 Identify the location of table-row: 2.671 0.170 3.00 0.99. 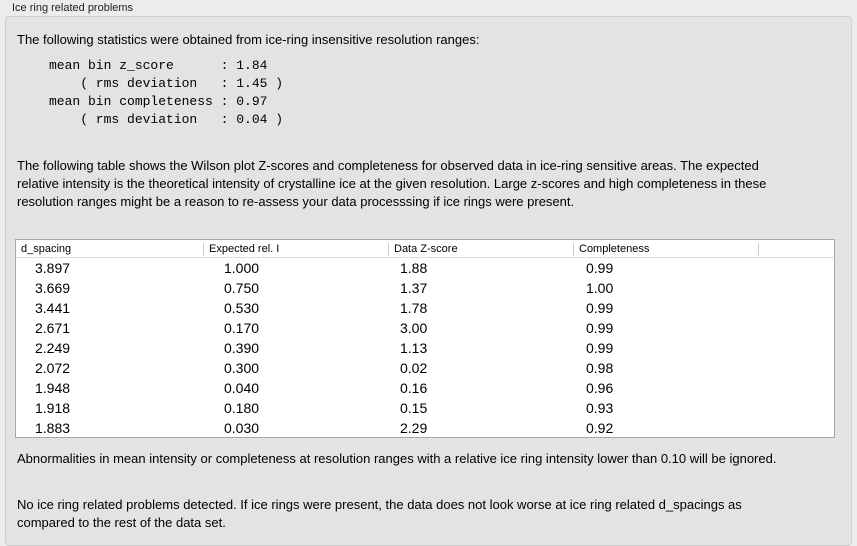
(425, 328).